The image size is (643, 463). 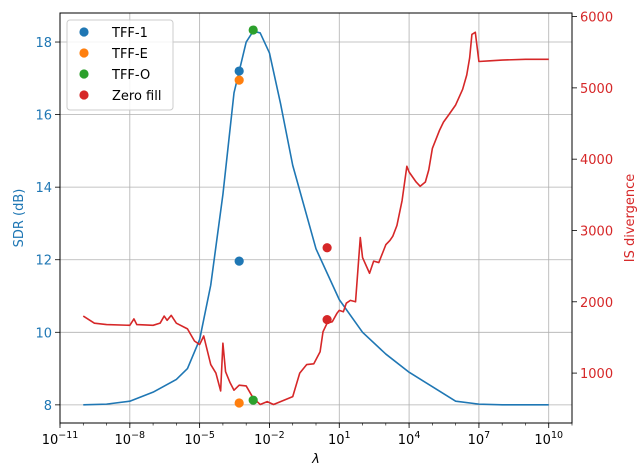 I want to click on legend-label: Zero fill, so click(x=136, y=96).